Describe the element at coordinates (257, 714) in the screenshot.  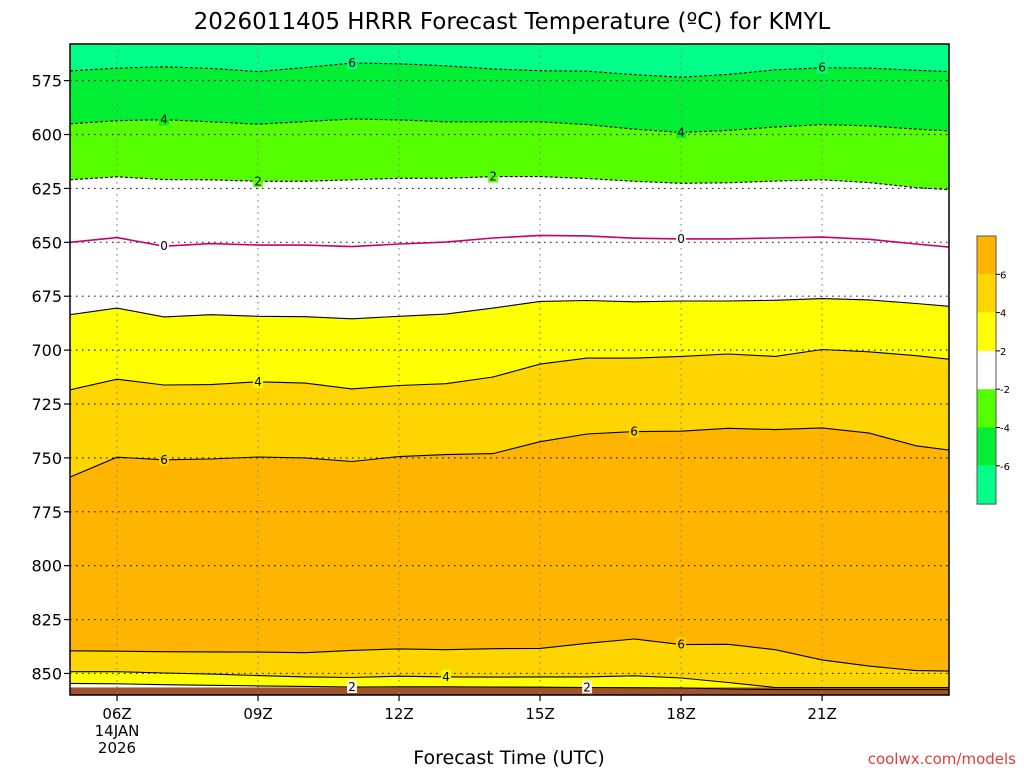
I see `x-tick-label: 09Z` at that location.